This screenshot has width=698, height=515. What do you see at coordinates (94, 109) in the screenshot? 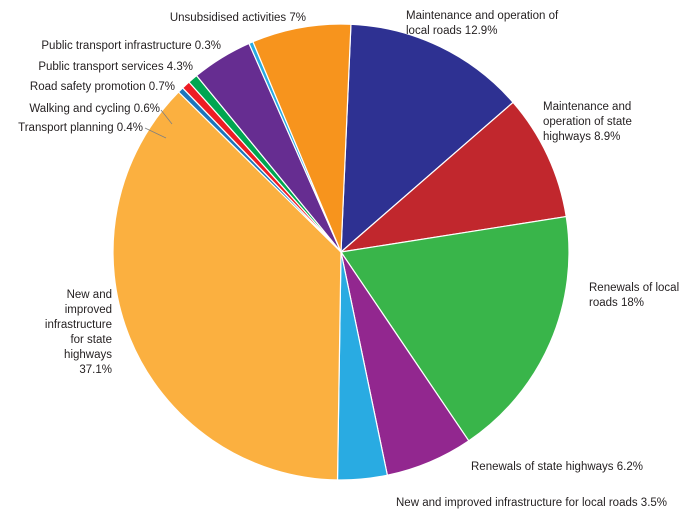
I see `slice-label-walking-and-cycling: Walking and cycling 0.6%` at bounding box center [94, 109].